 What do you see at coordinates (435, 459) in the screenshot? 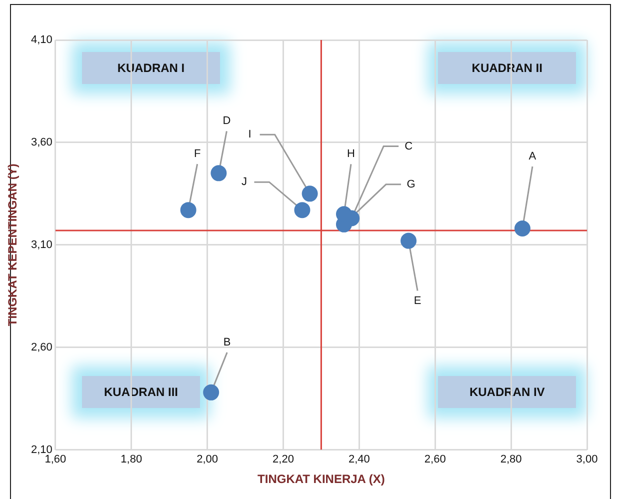
I see `x-tick-label: 2,60` at bounding box center [435, 459].